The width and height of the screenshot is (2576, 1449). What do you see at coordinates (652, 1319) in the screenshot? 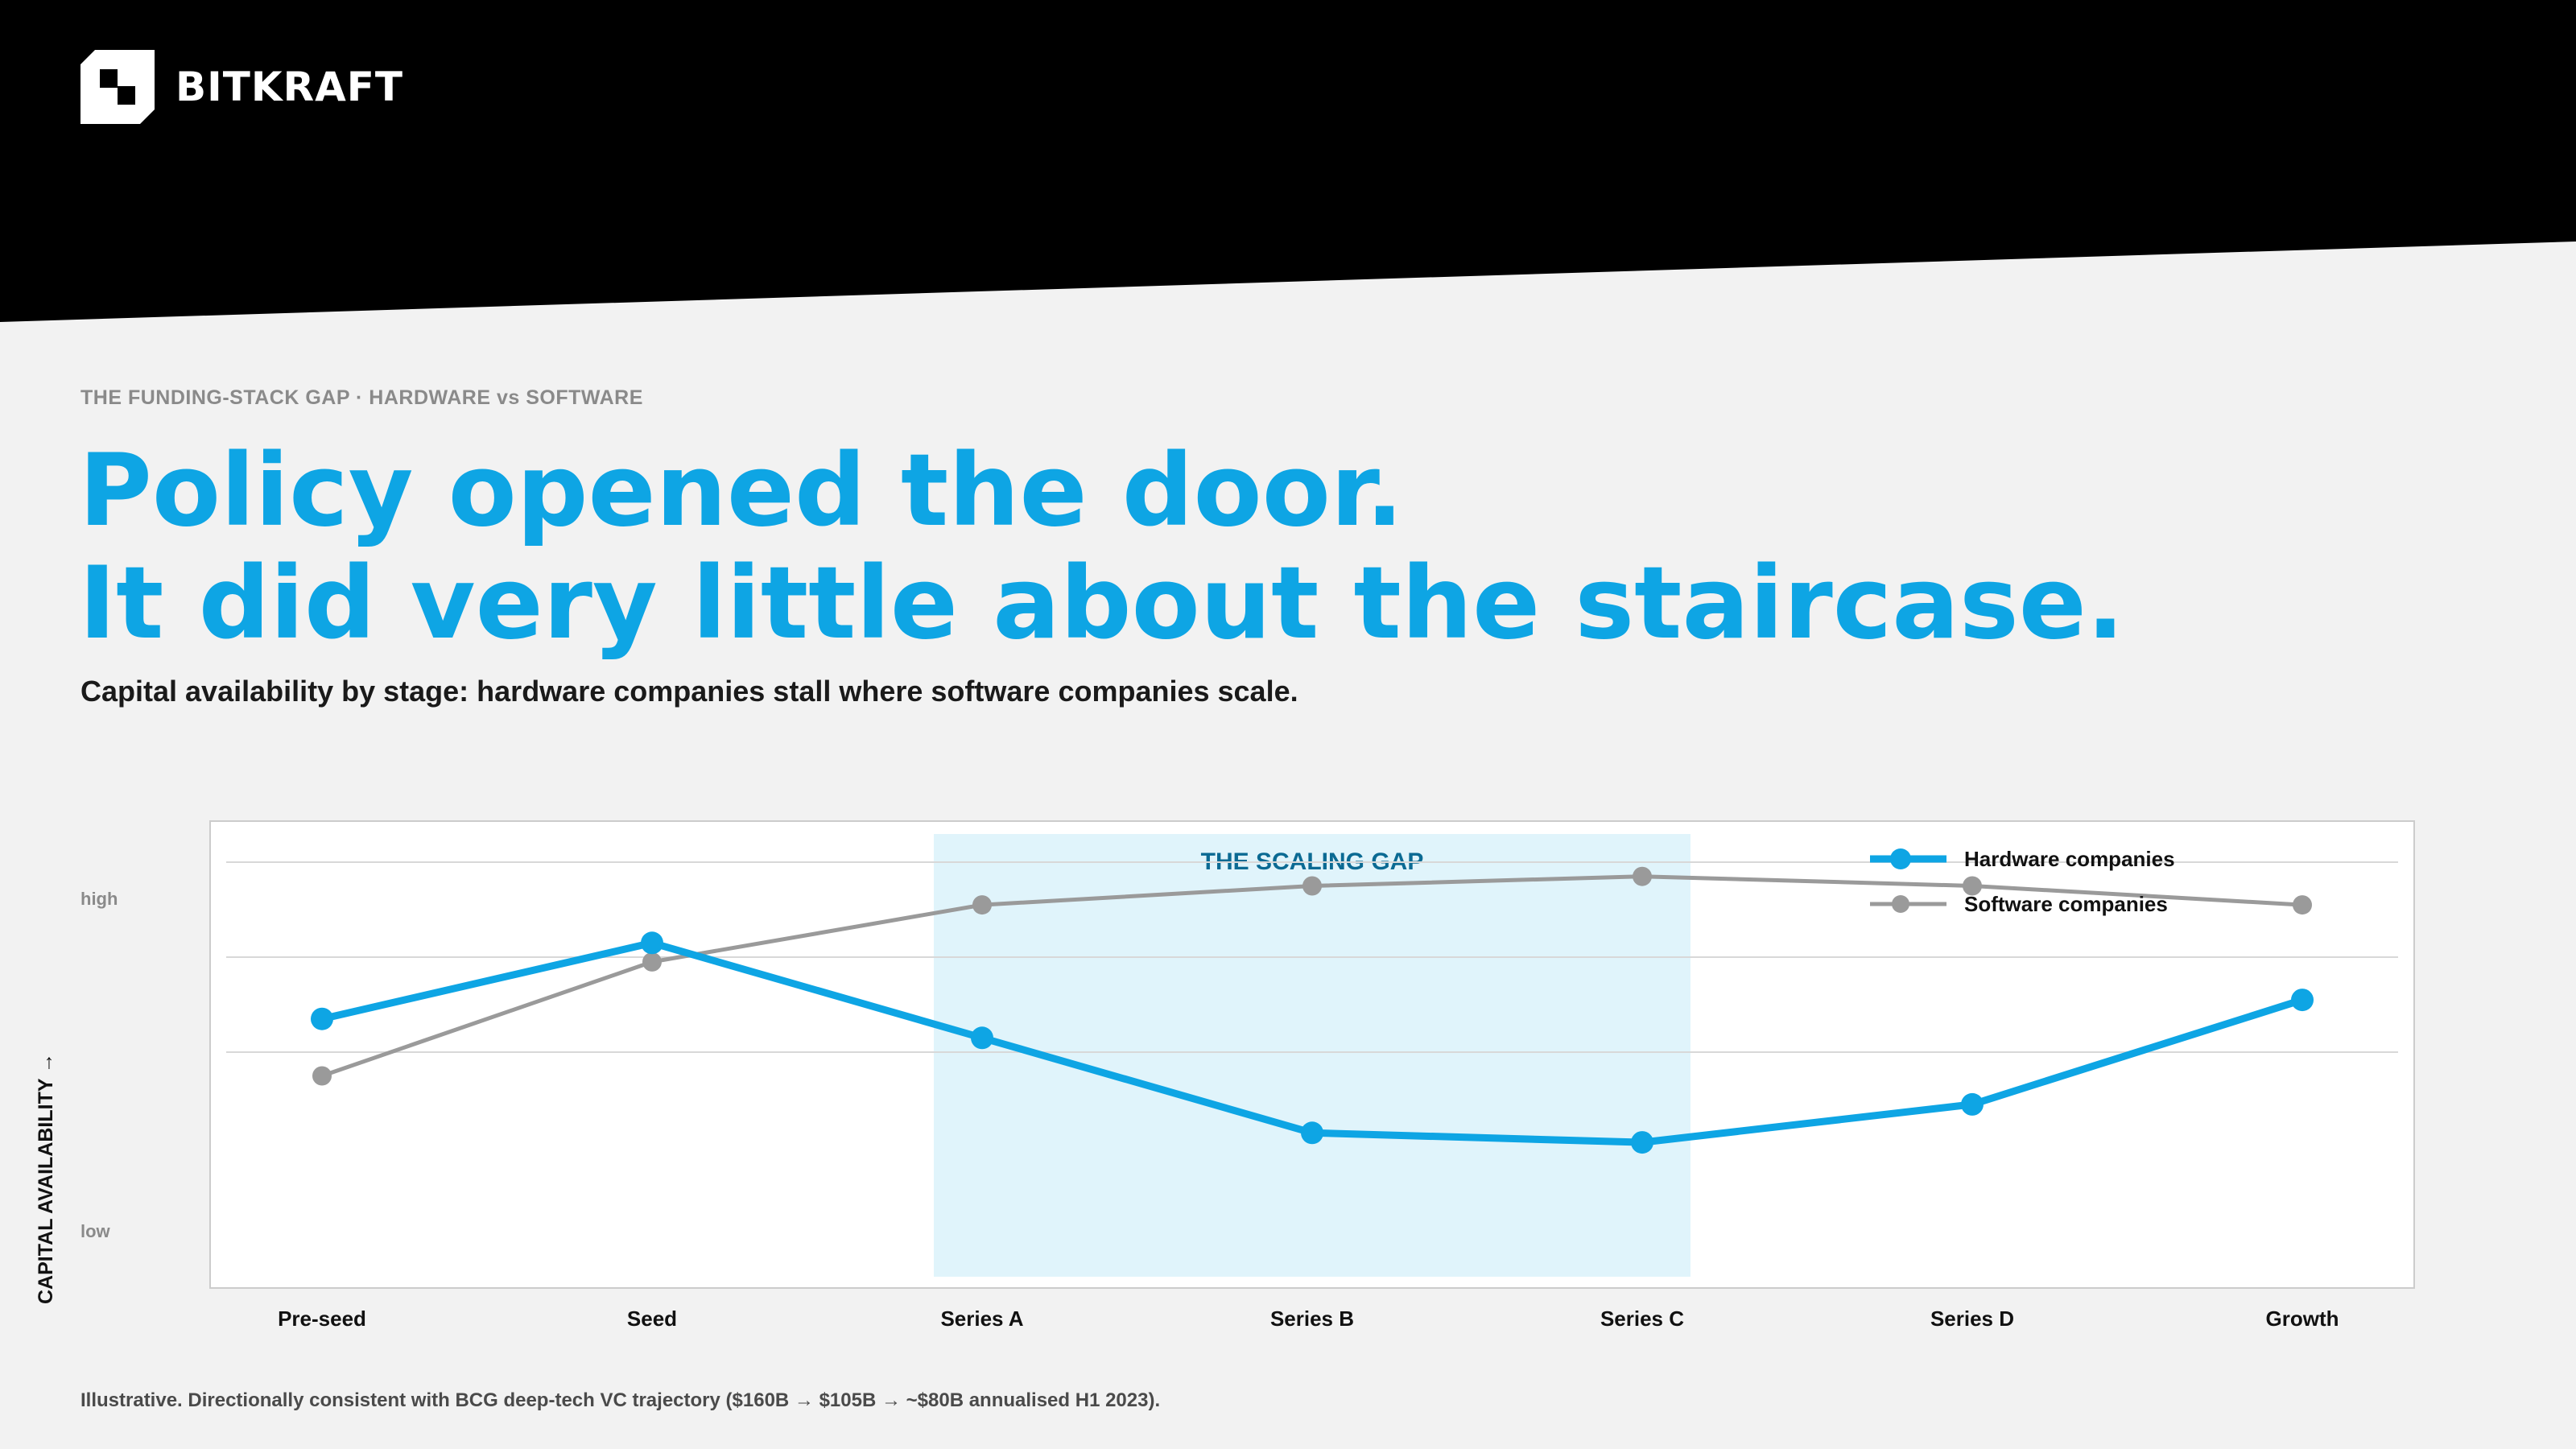
I see `x-tick-label: Seed` at bounding box center [652, 1319].